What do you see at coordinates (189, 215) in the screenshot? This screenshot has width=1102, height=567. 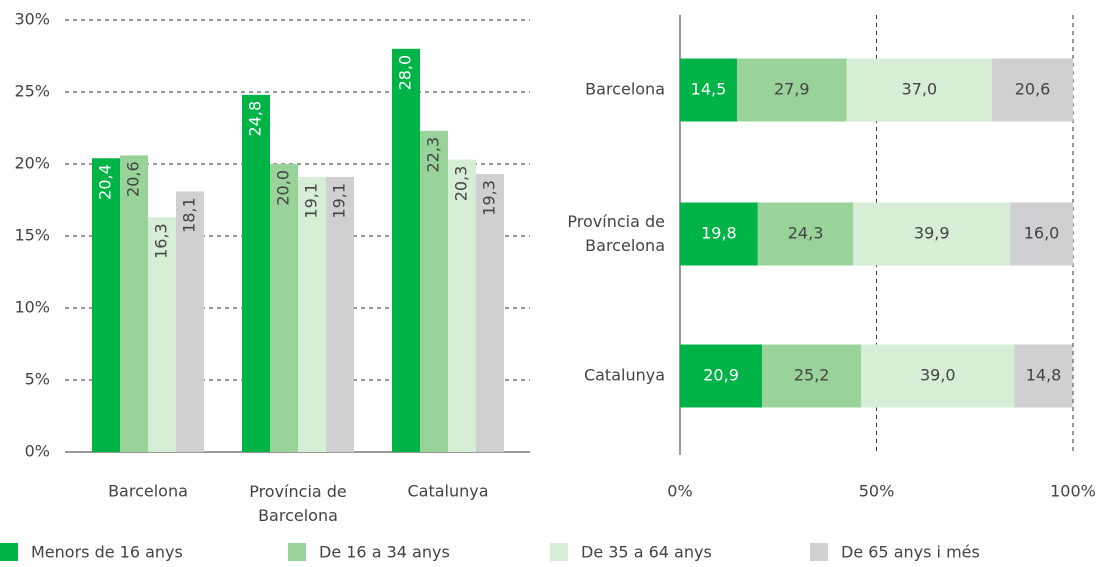 I see `data-label: 18,1` at bounding box center [189, 215].